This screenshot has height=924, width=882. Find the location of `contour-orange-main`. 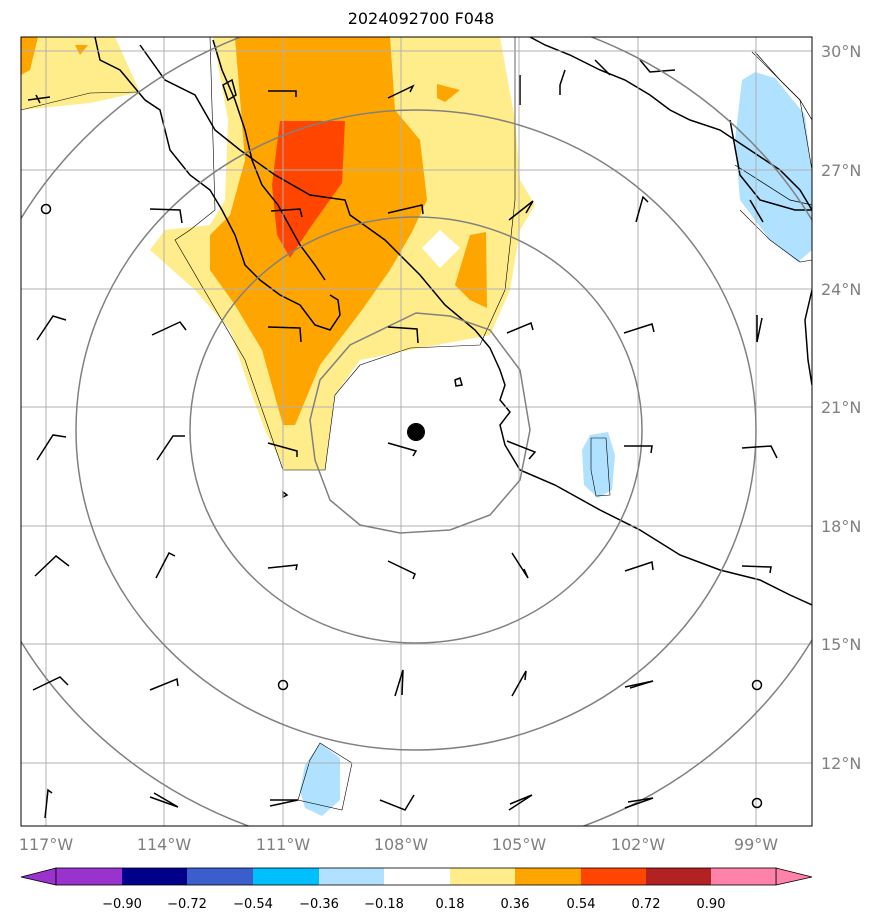

contour-orange-main is located at coordinates (318, 231).